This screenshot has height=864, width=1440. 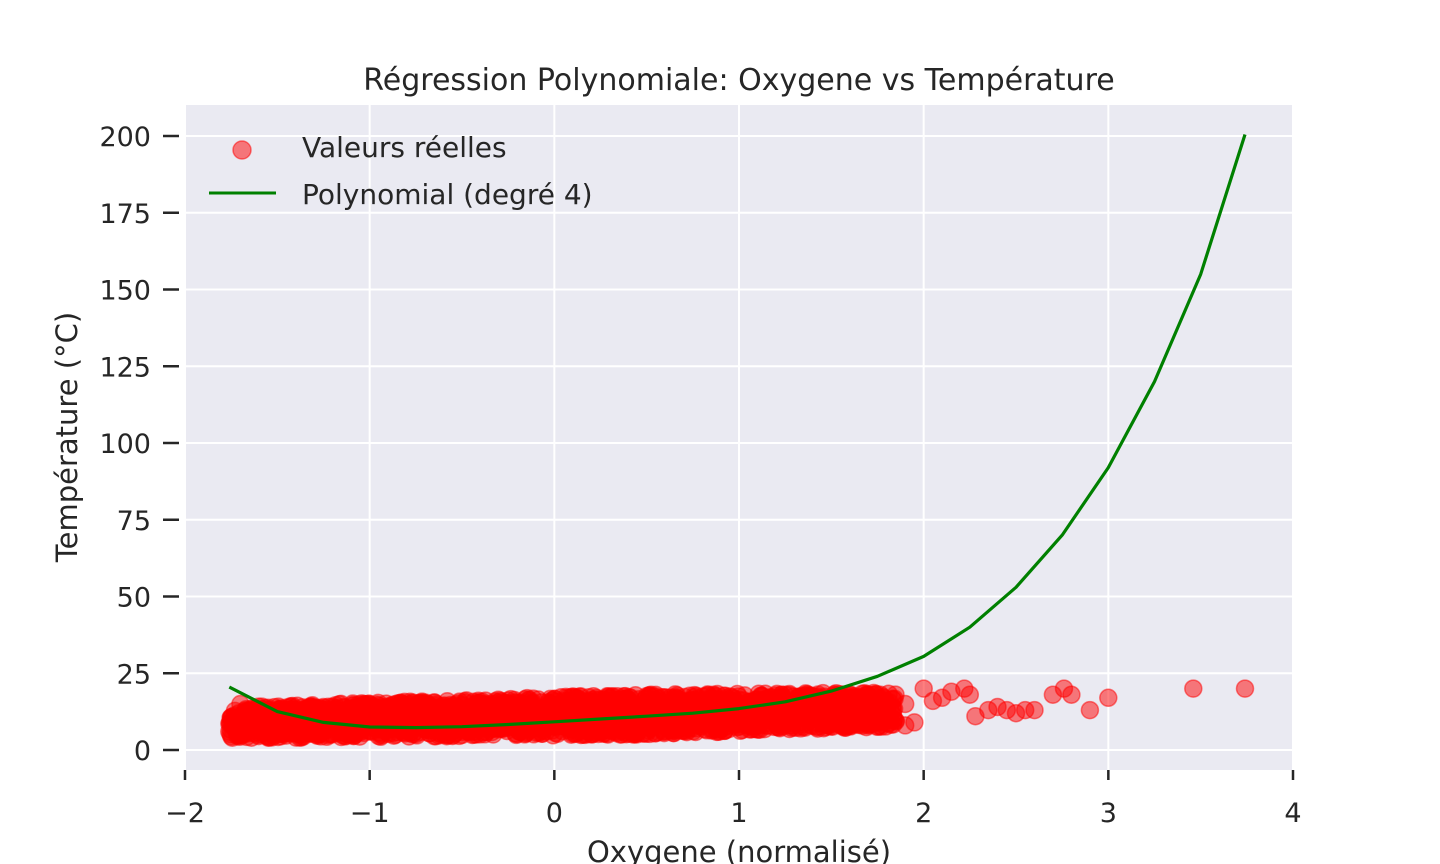 I want to click on x-tick-label: −1, so click(x=370, y=813).